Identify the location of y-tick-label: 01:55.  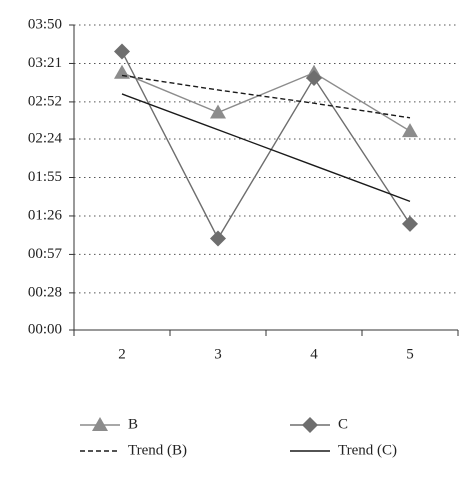
(45, 177).